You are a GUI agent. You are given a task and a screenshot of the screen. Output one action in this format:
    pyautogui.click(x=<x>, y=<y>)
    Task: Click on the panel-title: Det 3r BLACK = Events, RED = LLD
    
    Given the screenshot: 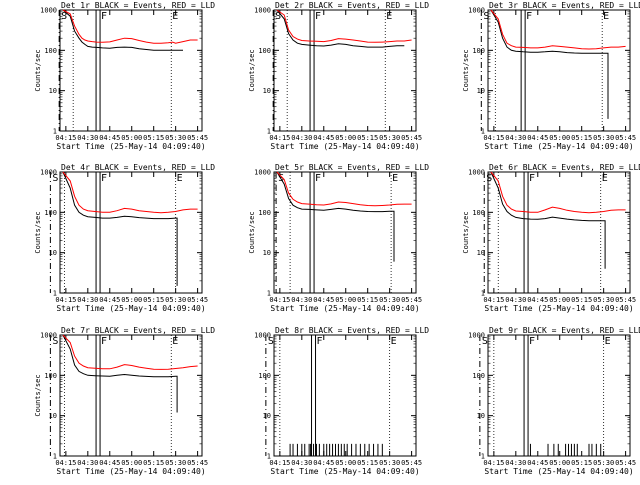 What is the action you would take?
    pyautogui.click(x=564, y=5)
    